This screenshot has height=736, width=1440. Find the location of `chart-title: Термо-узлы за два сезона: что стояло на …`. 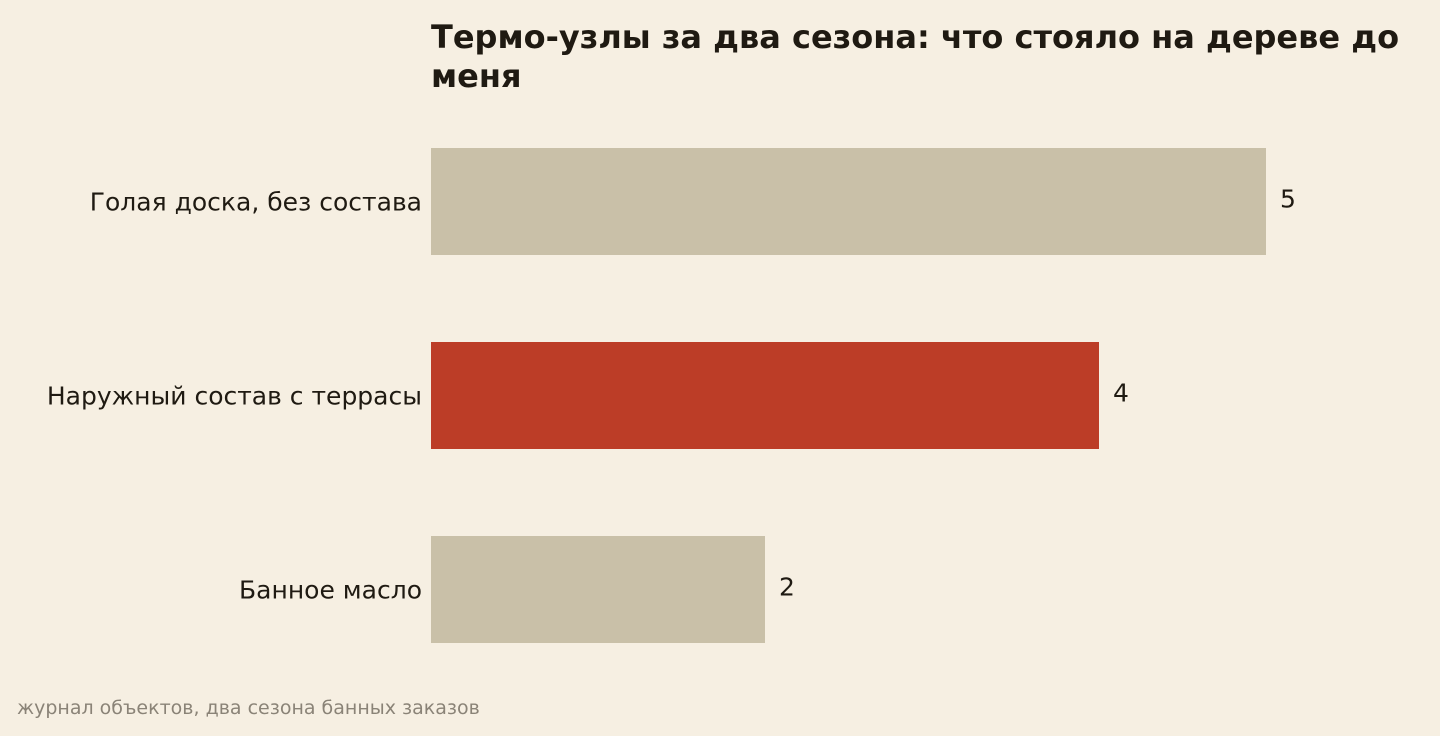

chart-title: Термо-узлы за два сезона: что стояло на … is located at coordinates (915, 56).